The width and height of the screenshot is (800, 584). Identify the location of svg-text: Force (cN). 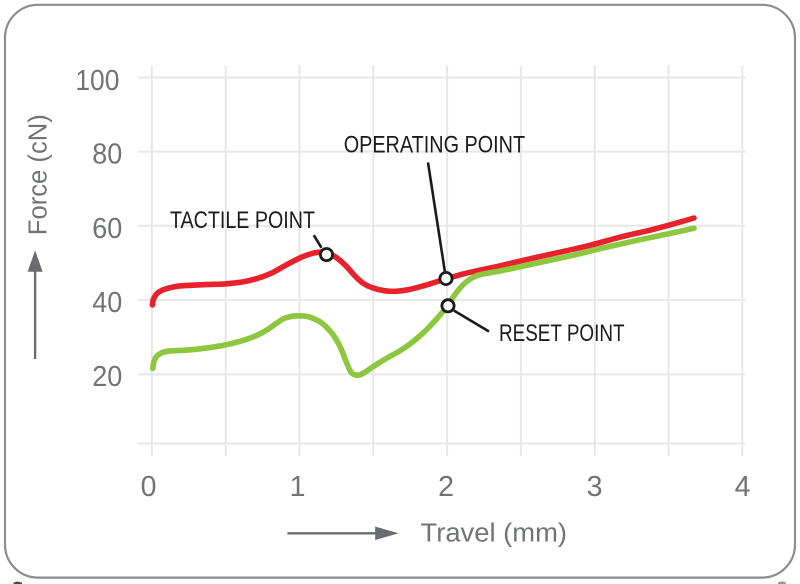
(39, 174).